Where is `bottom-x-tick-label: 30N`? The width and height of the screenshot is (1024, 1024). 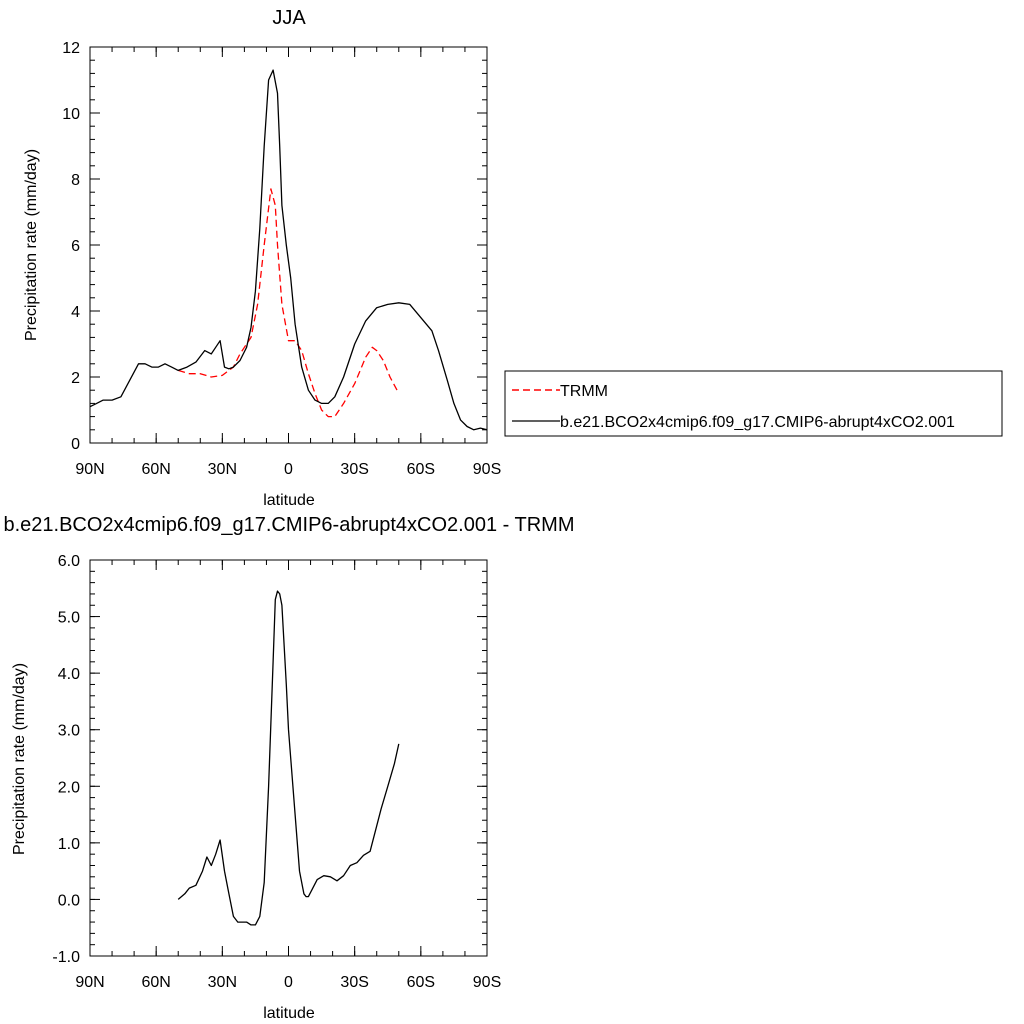 bottom-x-tick-label: 30N is located at coordinates (222, 982).